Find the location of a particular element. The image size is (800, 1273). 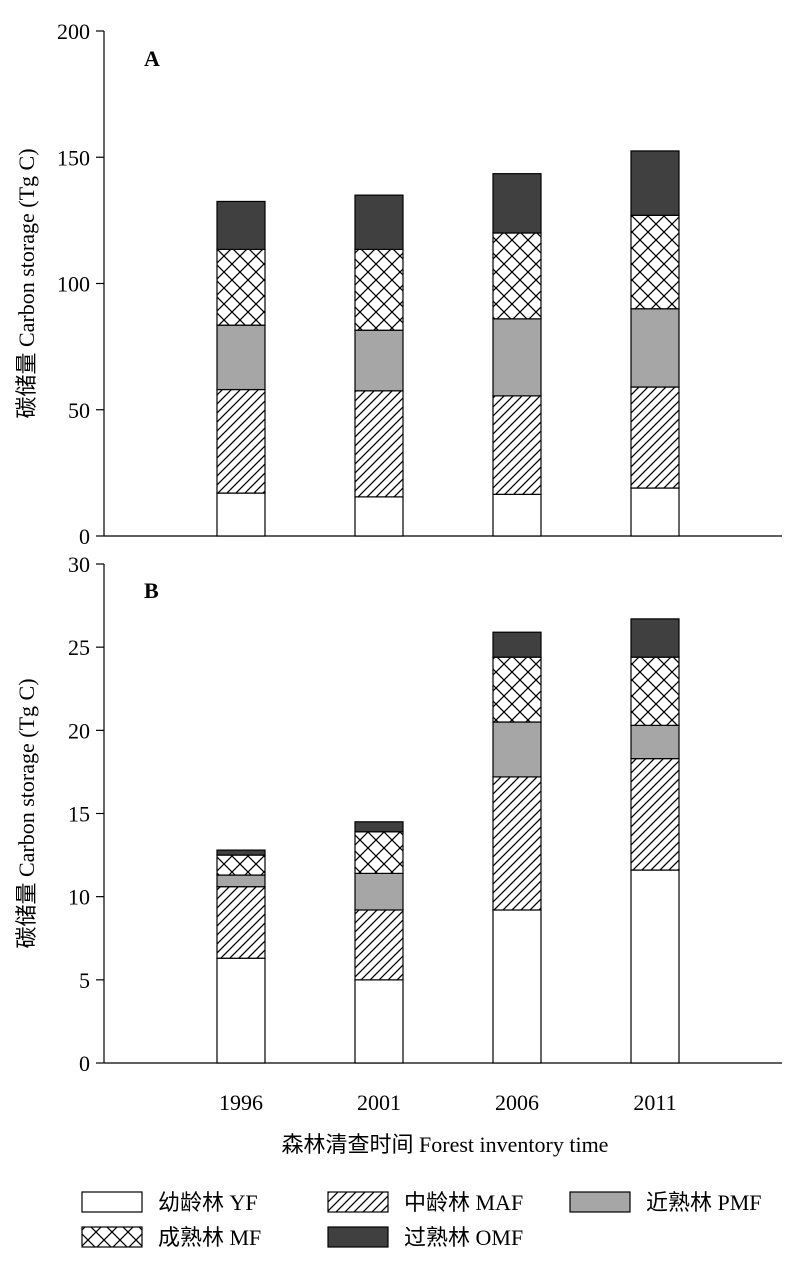

x-tick-label: 2006 is located at coordinates (517, 1102).